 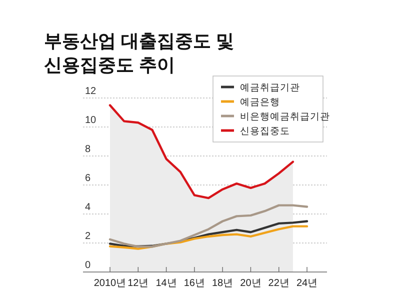 What do you see at coordinates (279, 283) in the screenshot?
I see `x-tick-label: 22년` at bounding box center [279, 283].